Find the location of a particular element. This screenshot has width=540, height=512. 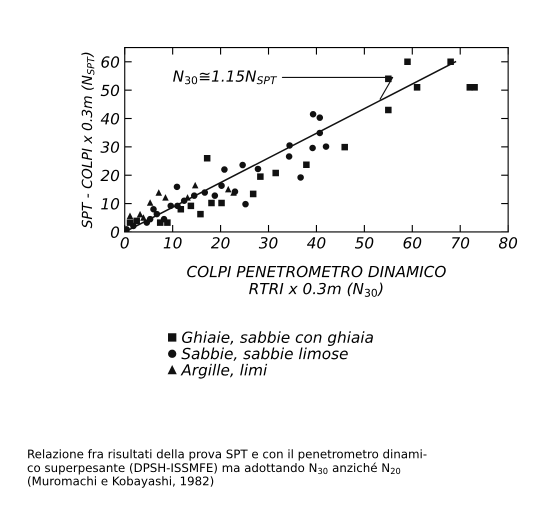

x-tick-label: 0 is located at coordinates (124, 243).